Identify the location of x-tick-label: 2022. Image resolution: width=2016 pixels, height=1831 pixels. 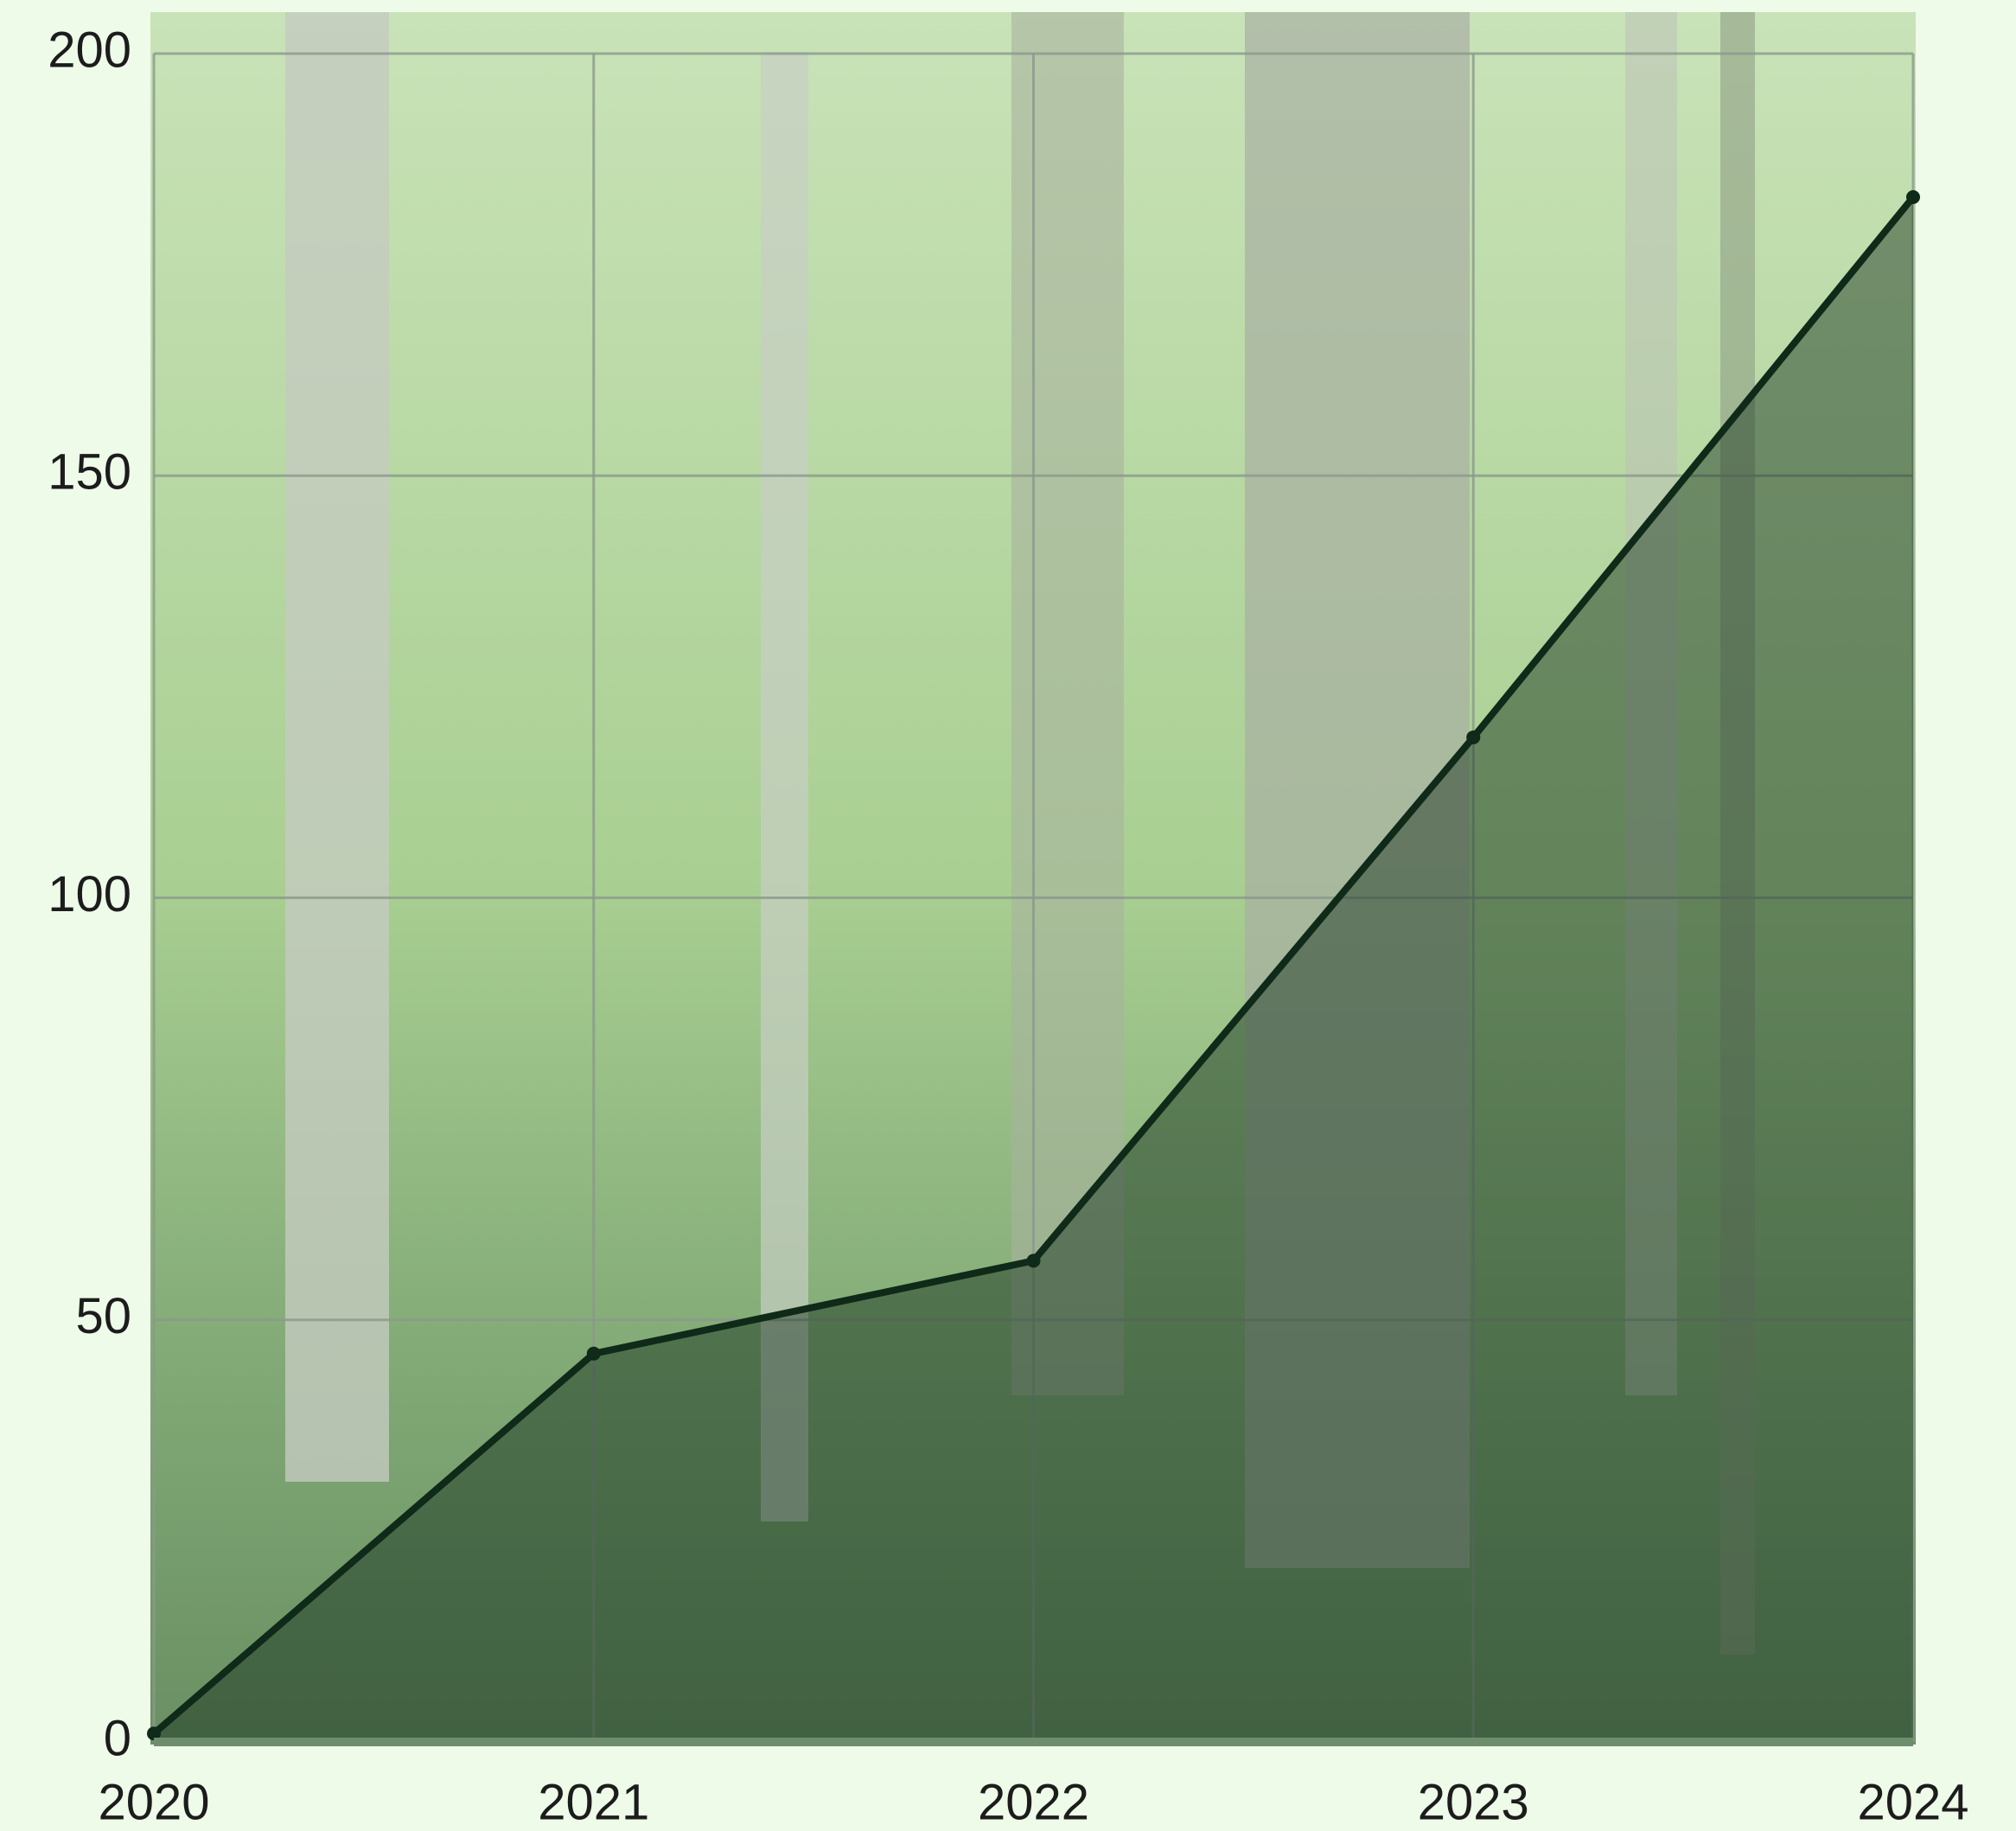
(1033, 1802).